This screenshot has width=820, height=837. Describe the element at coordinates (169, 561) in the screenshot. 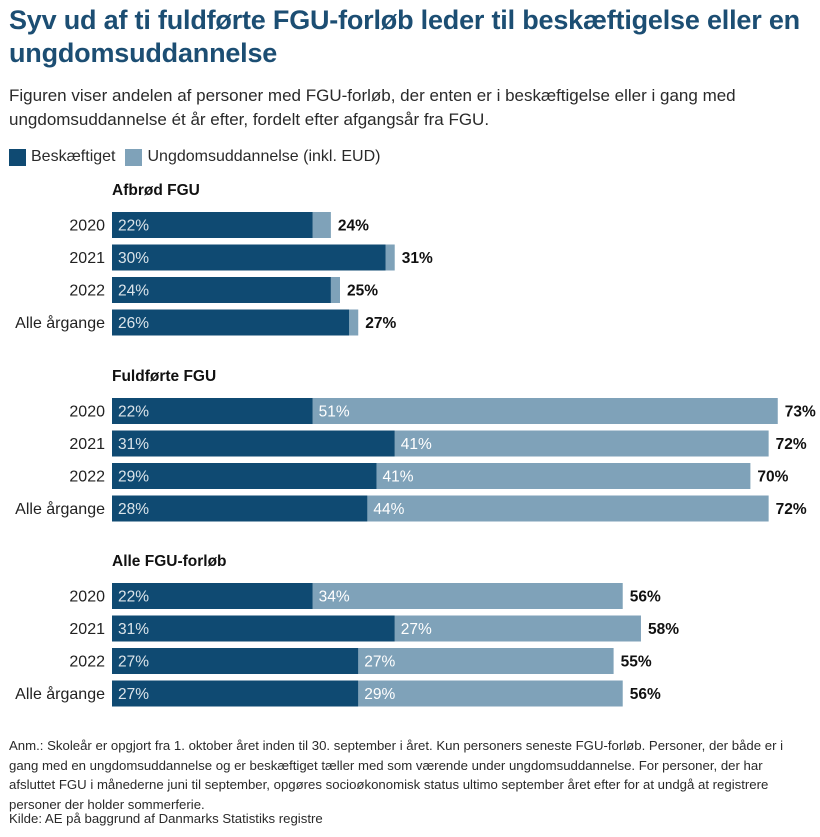

I see `group-title: Alle FGU-forløb` at that location.